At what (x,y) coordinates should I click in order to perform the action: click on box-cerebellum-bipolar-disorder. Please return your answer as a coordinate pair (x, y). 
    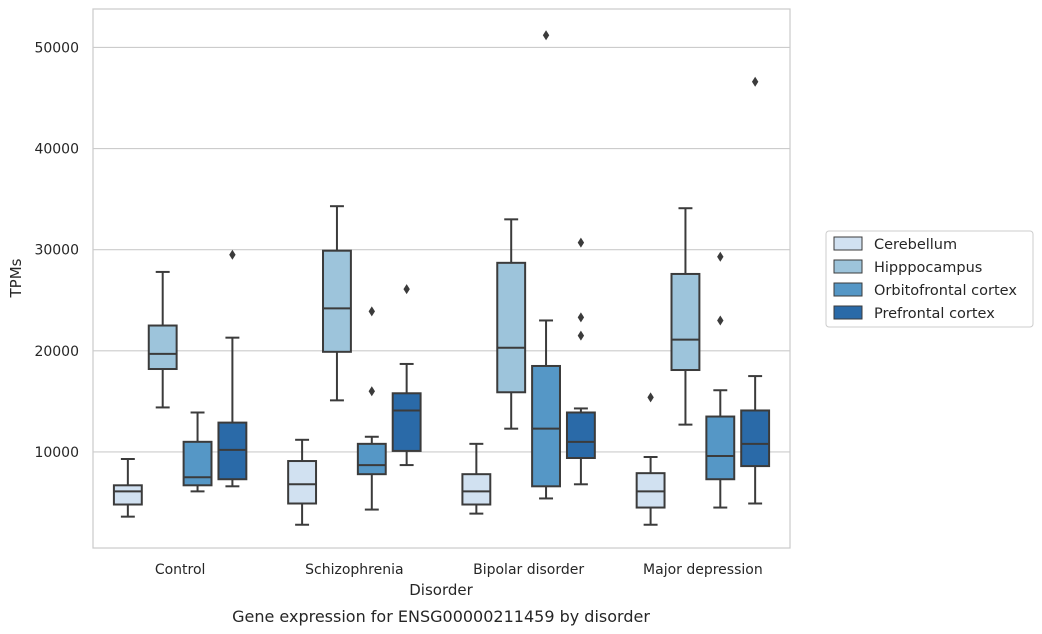
    Looking at the image, I should click on (476, 478).